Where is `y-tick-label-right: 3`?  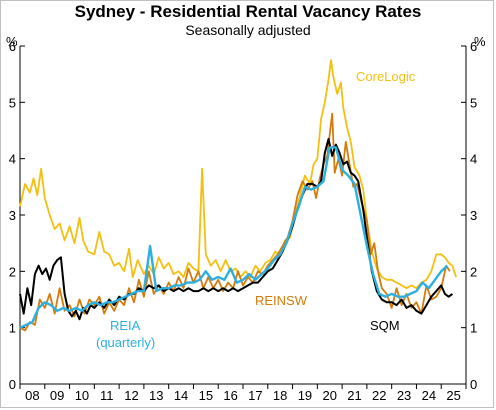 y-tick-label-right: 3 is located at coordinates (473, 215).